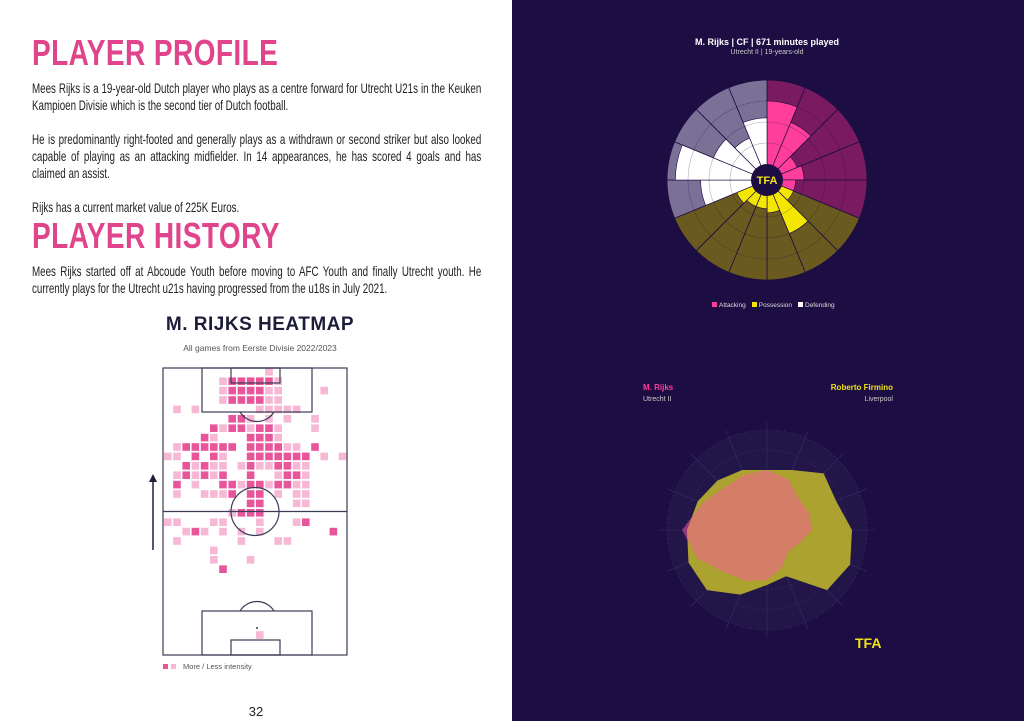 This screenshot has width=1024, height=721. I want to click on player-history-heading: PLAYER HISTORY, so click(156, 235).